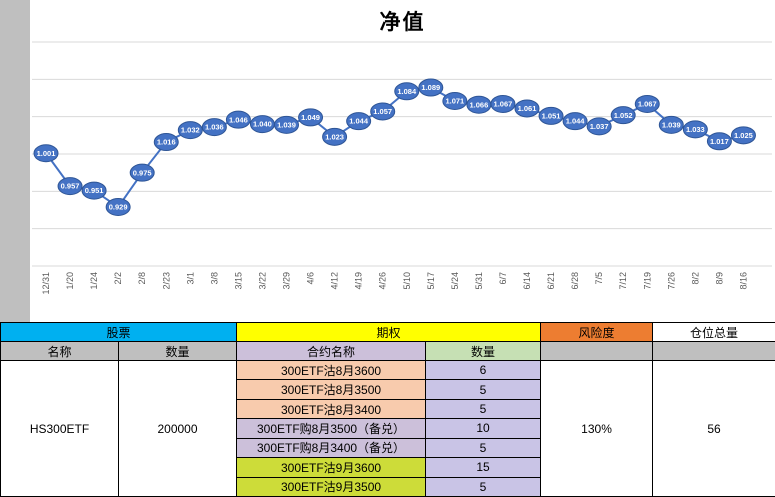 This screenshot has height=497, width=775. I want to click on contract-name-cell: 300ETF沽8月3500, so click(331, 389).